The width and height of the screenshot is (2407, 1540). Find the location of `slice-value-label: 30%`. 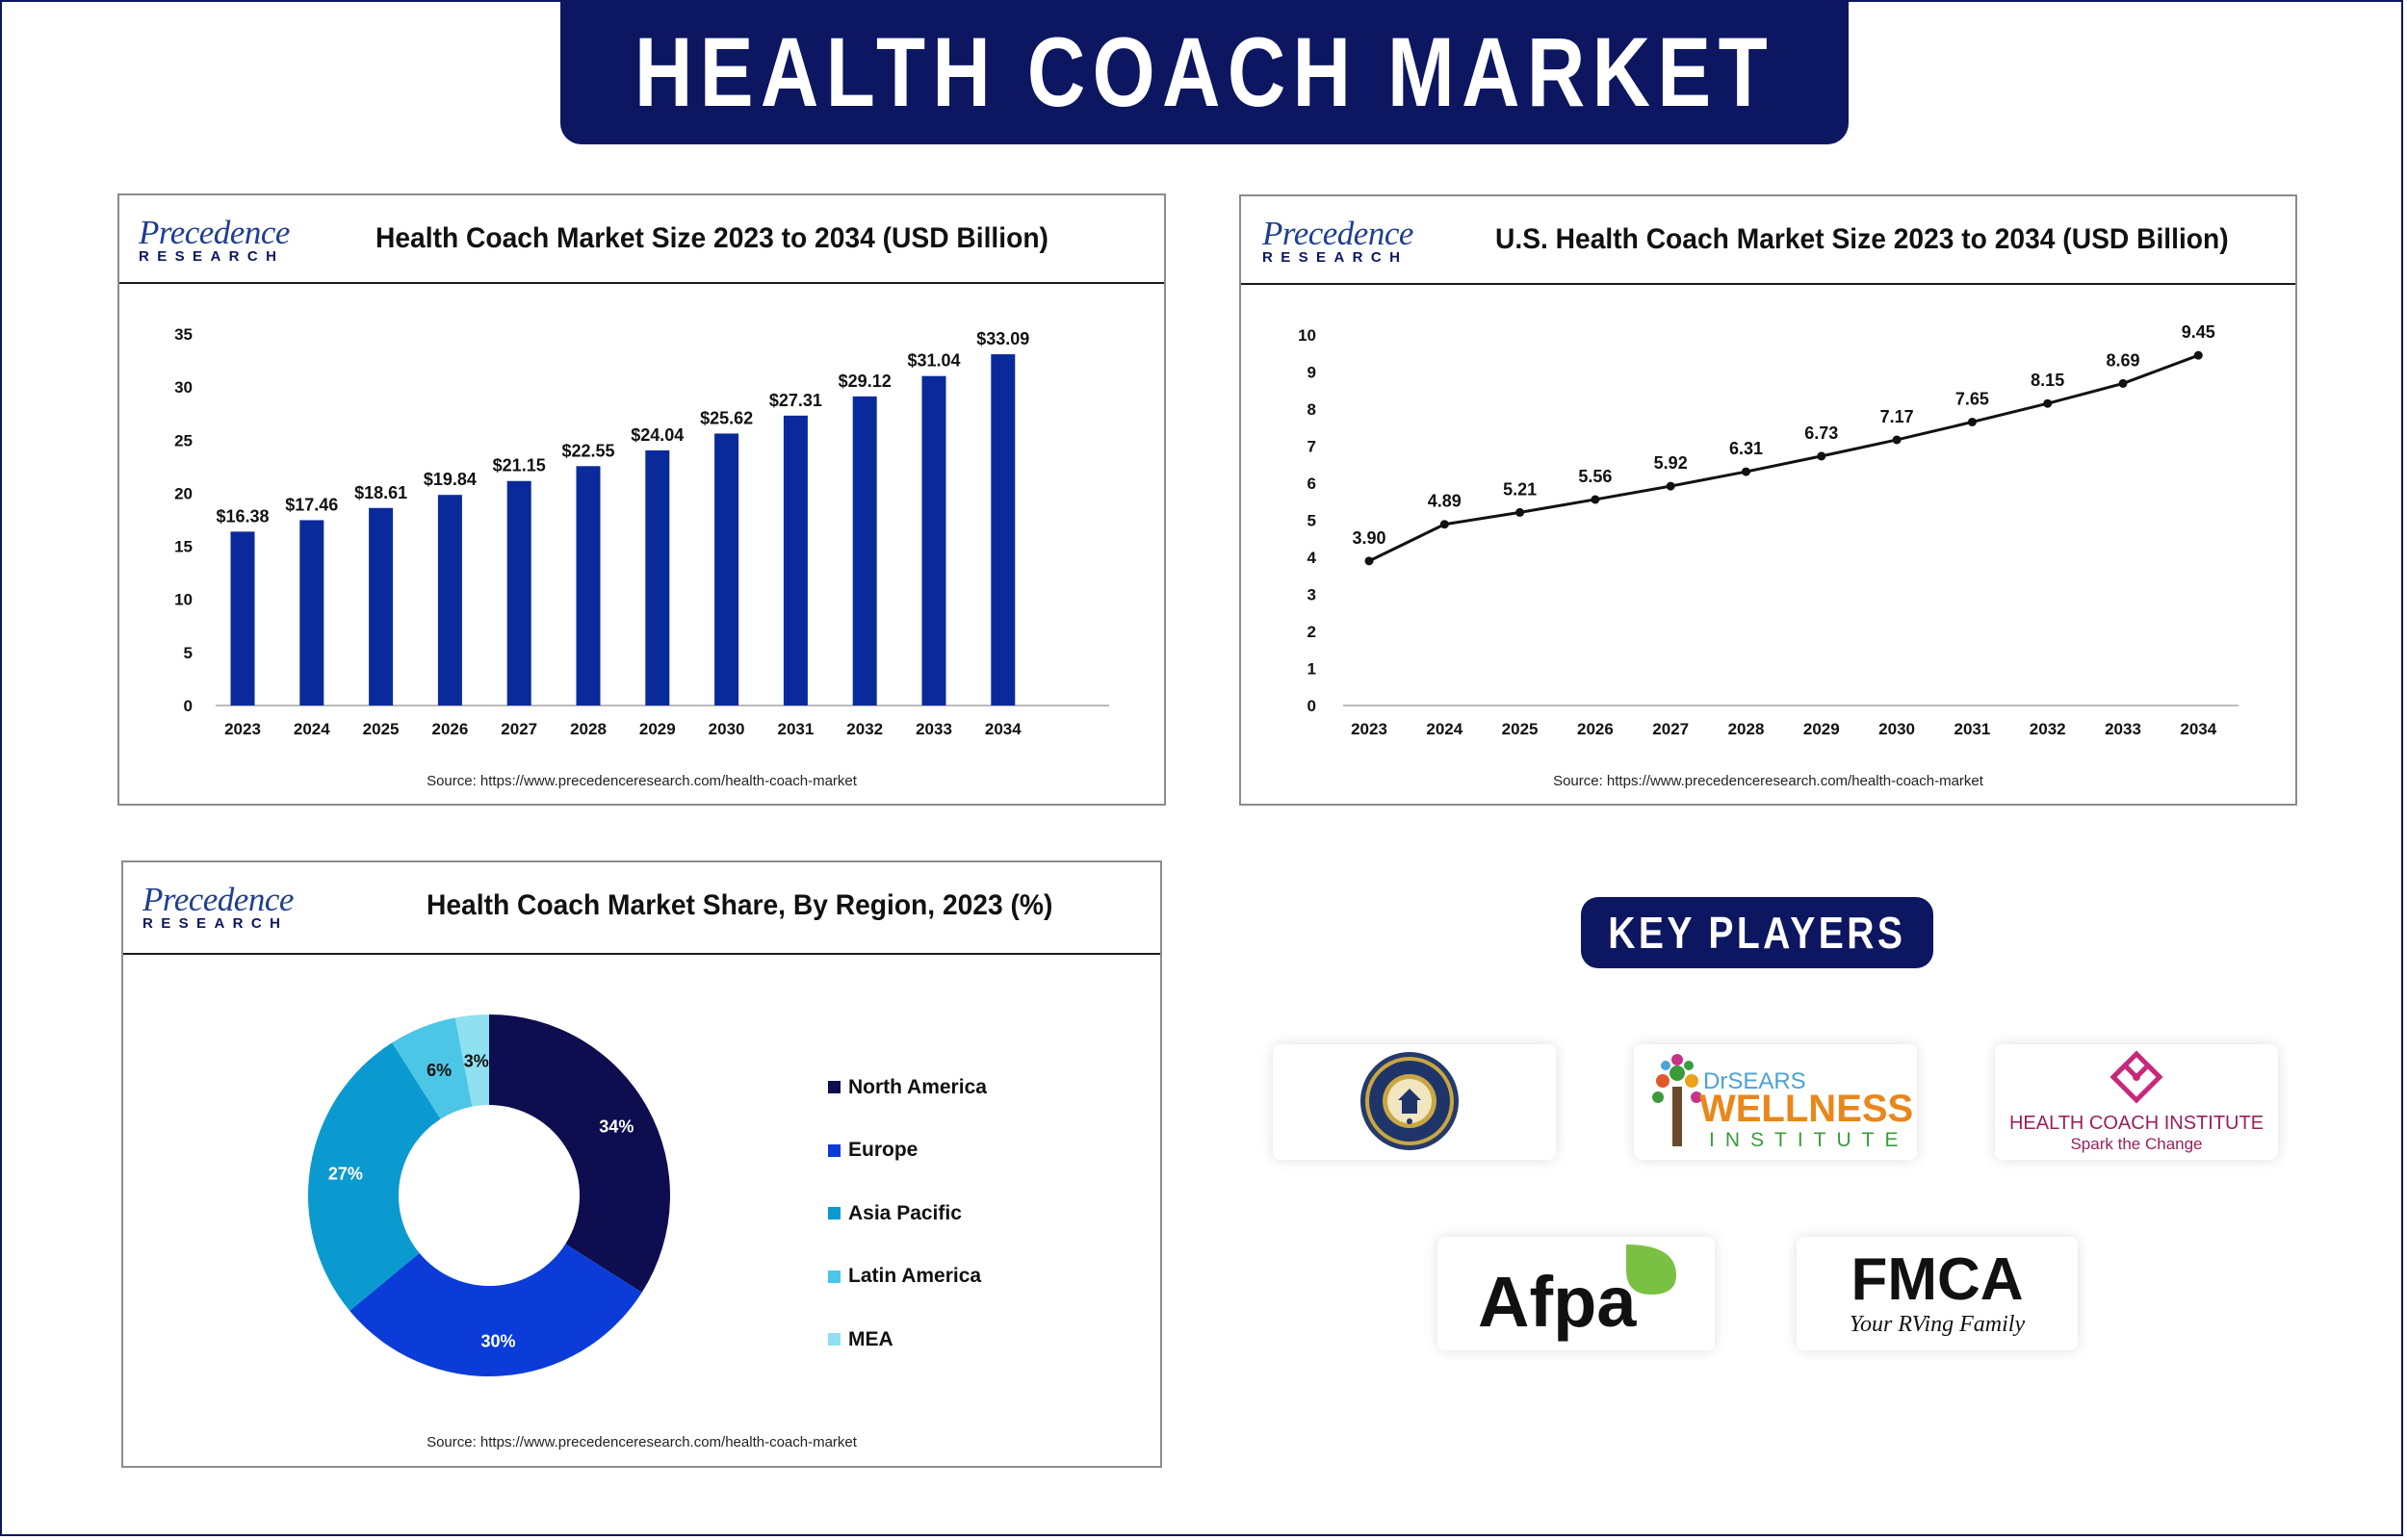

slice-value-label: 30% is located at coordinates (497, 1341).